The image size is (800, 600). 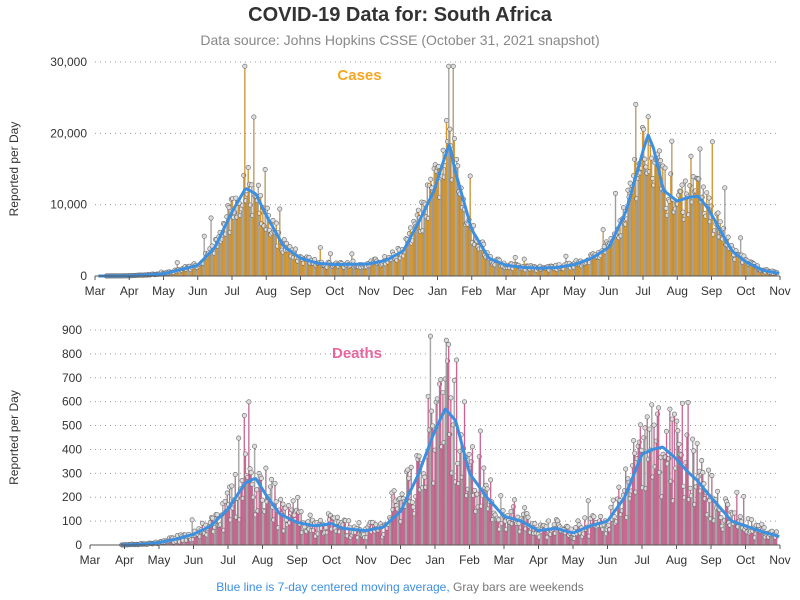 What do you see at coordinates (68, 62) in the screenshot?
I see `cases-ytick-label: 30,000` at bounding box center [68, 62].